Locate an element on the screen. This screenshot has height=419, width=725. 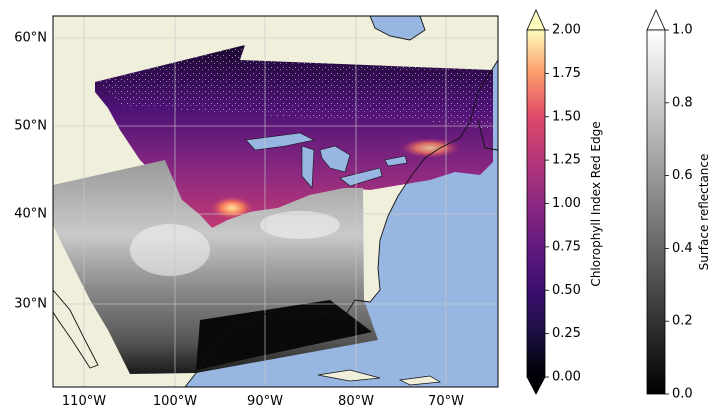
colorbar-tick-label: 0.25 is located at coordinates (566, 333).